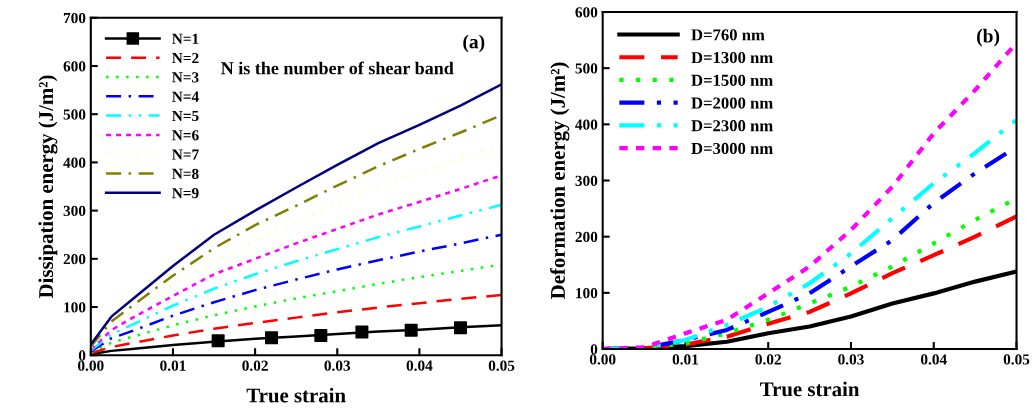 Image resolution: width=1032 pixels, height=414 pixels. Describe the element at coordinates (474, 43) in the screenshot. I see `annotation: (a)` at that location.